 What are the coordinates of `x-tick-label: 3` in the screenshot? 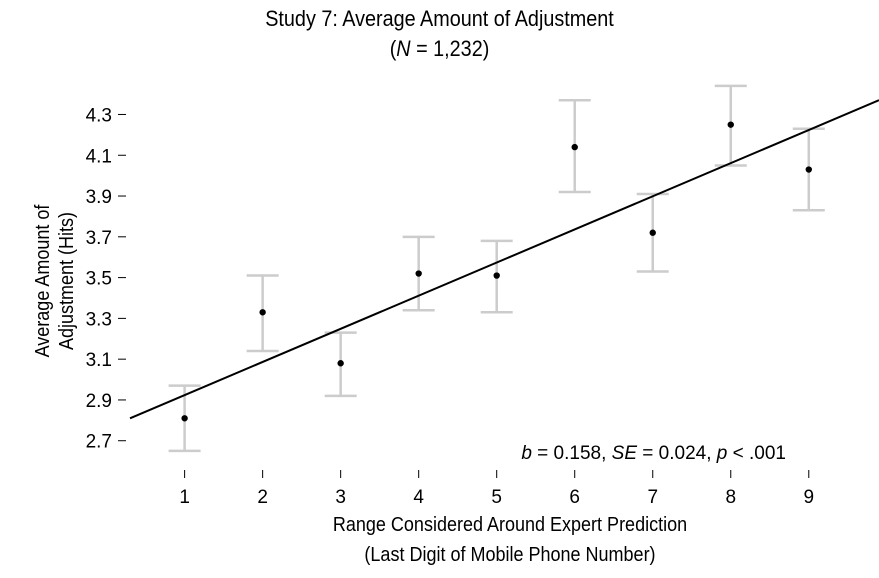 It's located at (340, 497).